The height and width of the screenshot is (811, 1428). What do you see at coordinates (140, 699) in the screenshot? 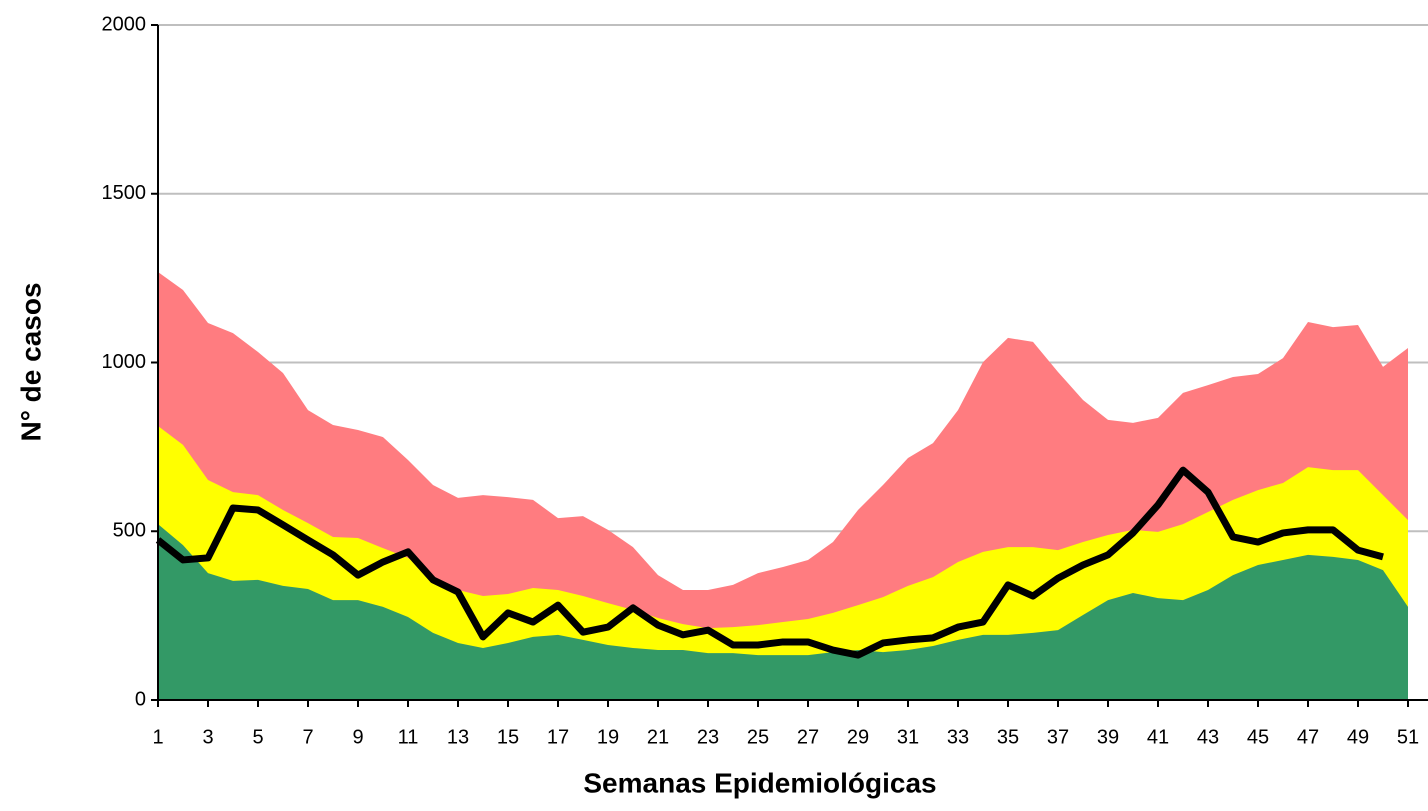
I see `y-tick-label: 0` at bounding box center [140, 699].